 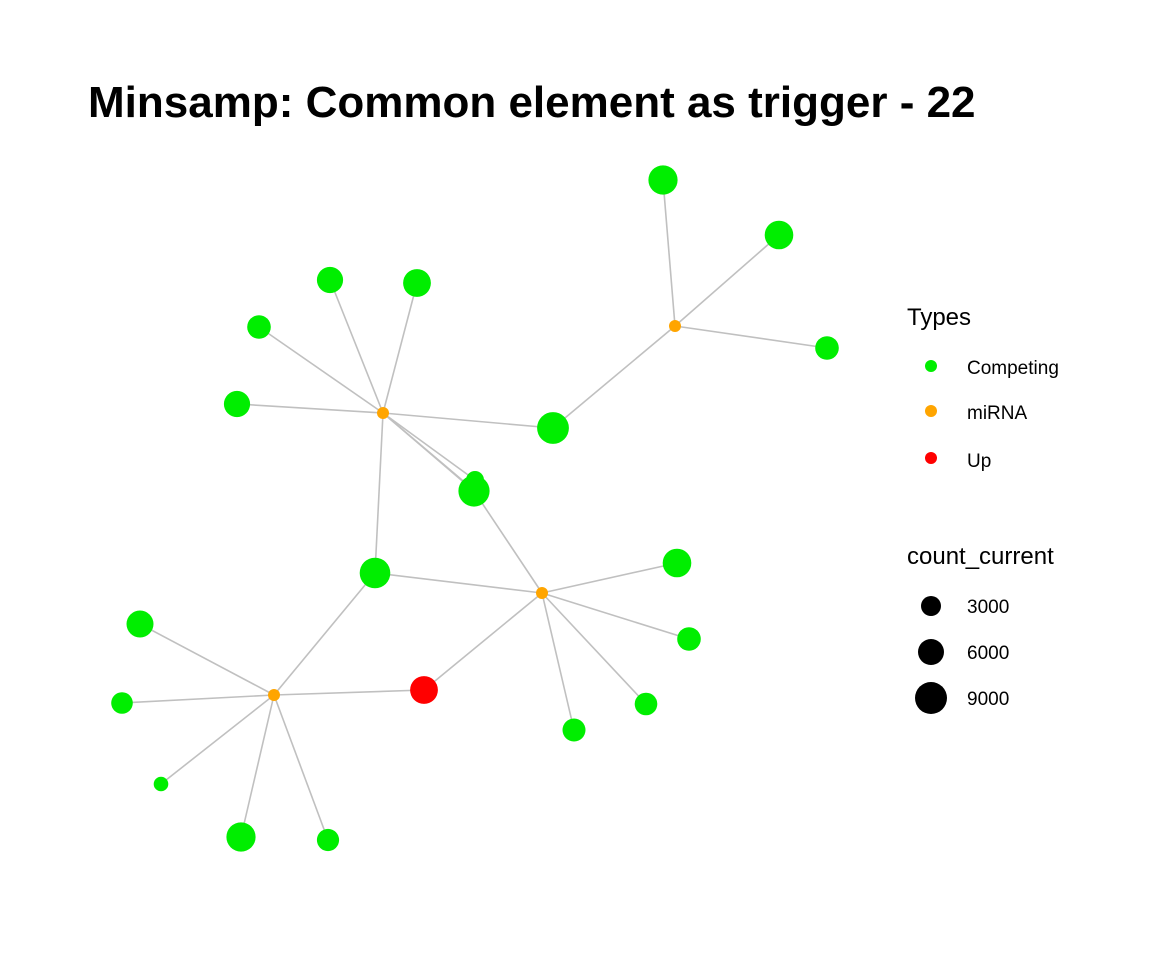 I want to click on node-competing-c18, so click(x=122, y=703).